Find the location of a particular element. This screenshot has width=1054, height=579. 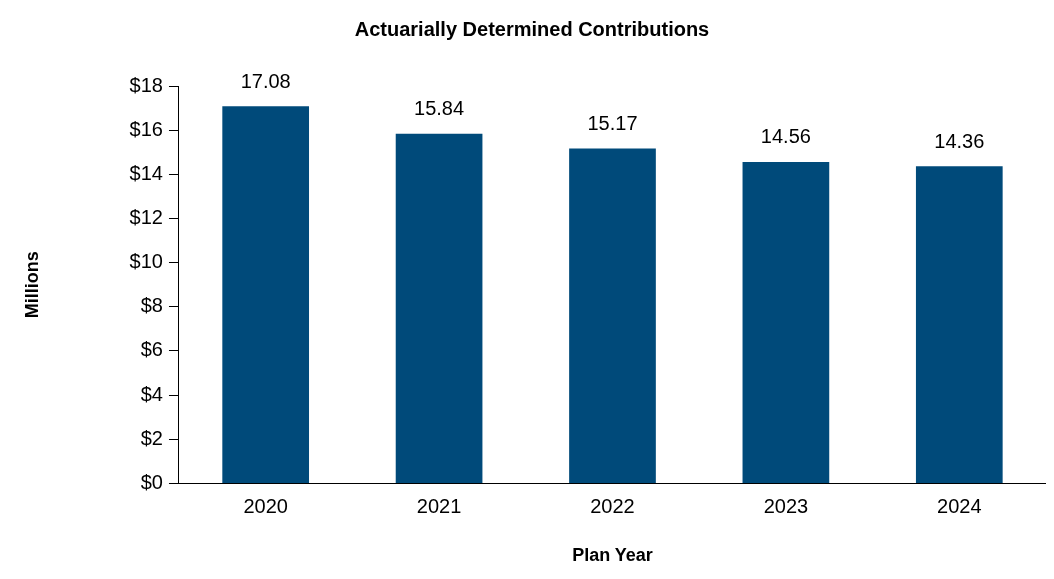

y-tick-label: $2 is located at coordinates (151, 437).